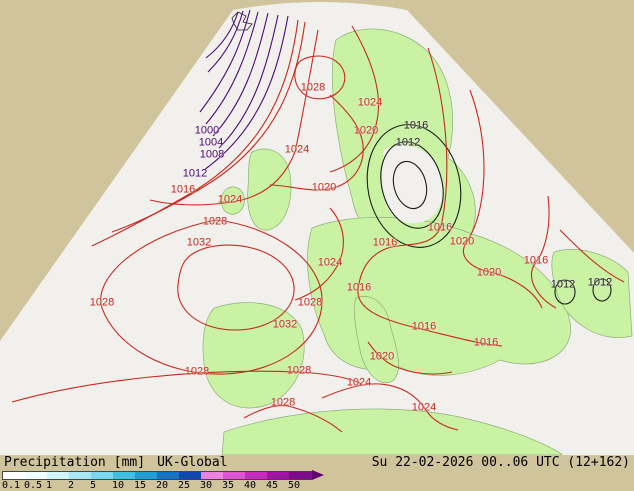 Image resolution: width=634 pixels, height=491 pixels. I want to click on color-scale-tick-label: 1, so click(49, 485).